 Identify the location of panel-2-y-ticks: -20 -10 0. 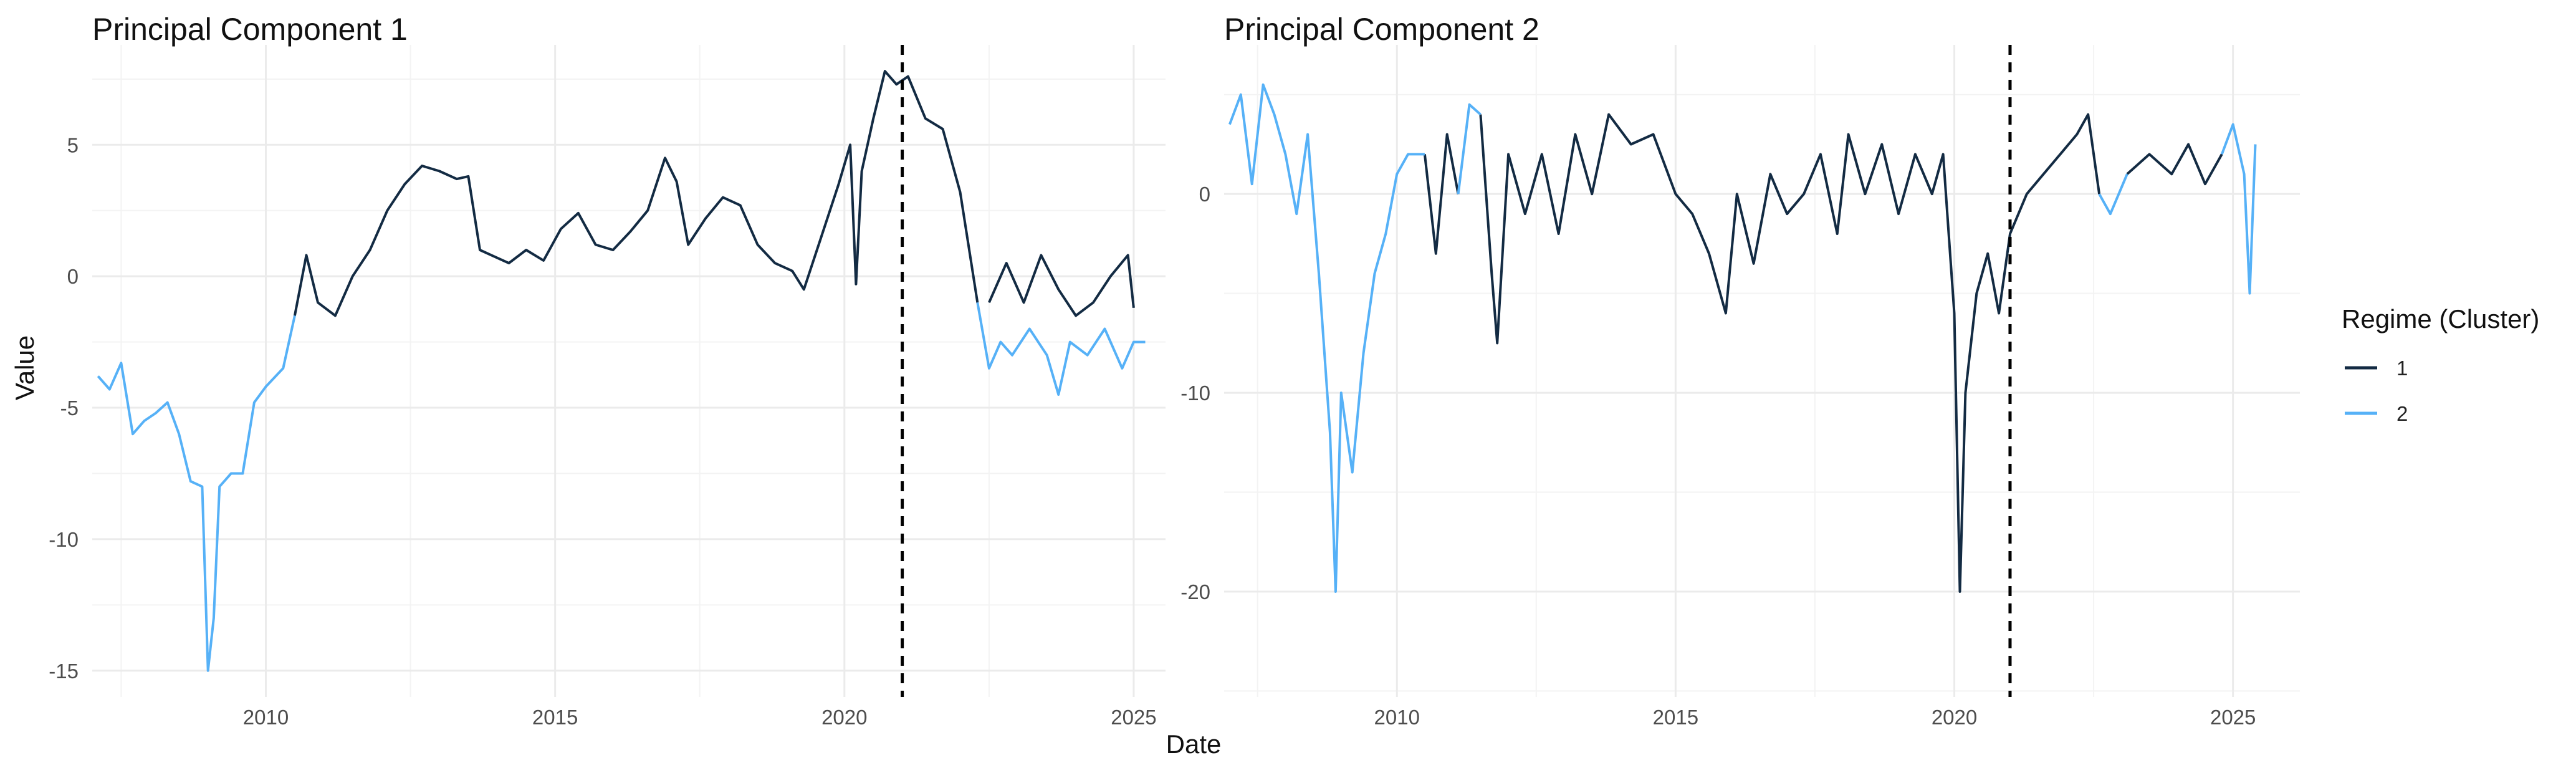
(1195, 393).